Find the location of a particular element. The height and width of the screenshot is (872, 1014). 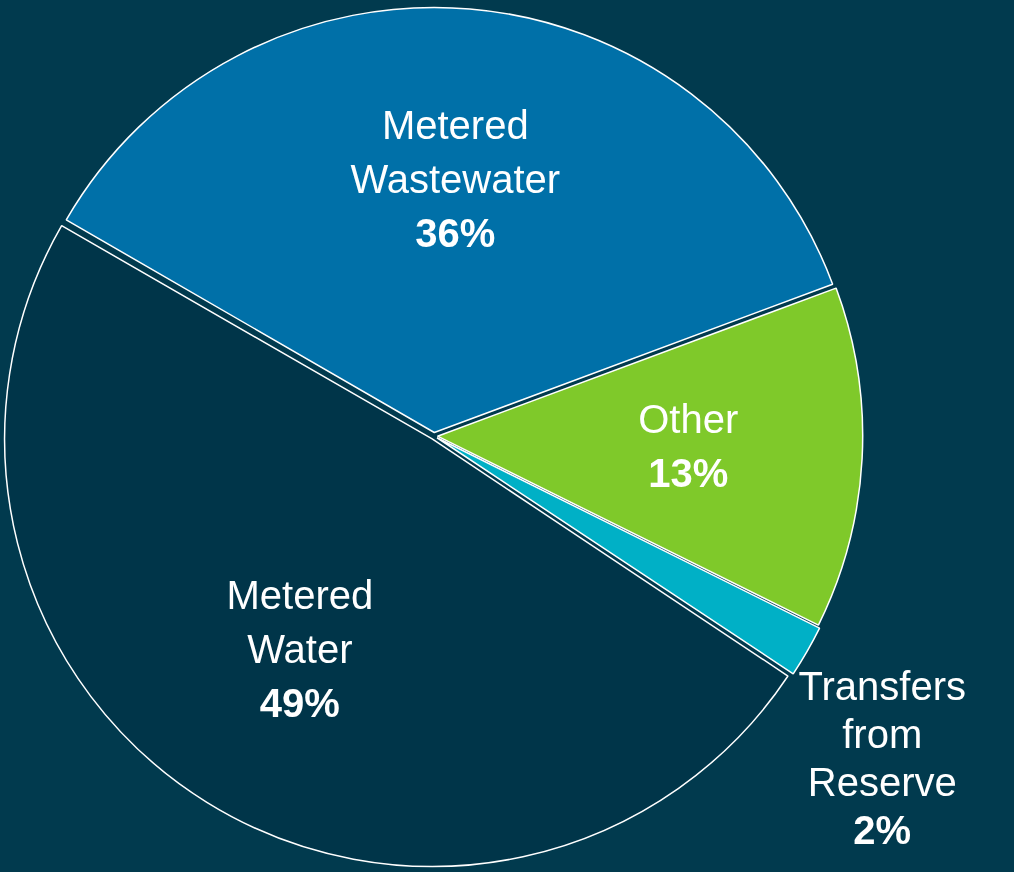

slice-label: Metered Wastewater is located at coordinates (455, 152).